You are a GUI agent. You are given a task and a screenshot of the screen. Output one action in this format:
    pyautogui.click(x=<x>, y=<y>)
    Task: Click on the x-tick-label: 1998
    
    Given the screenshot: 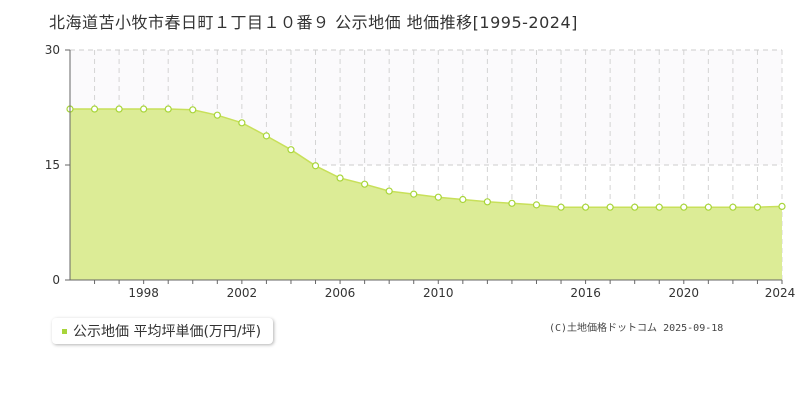 What is the action you would take?
    pyautogui.click(x=143, y=293)
    